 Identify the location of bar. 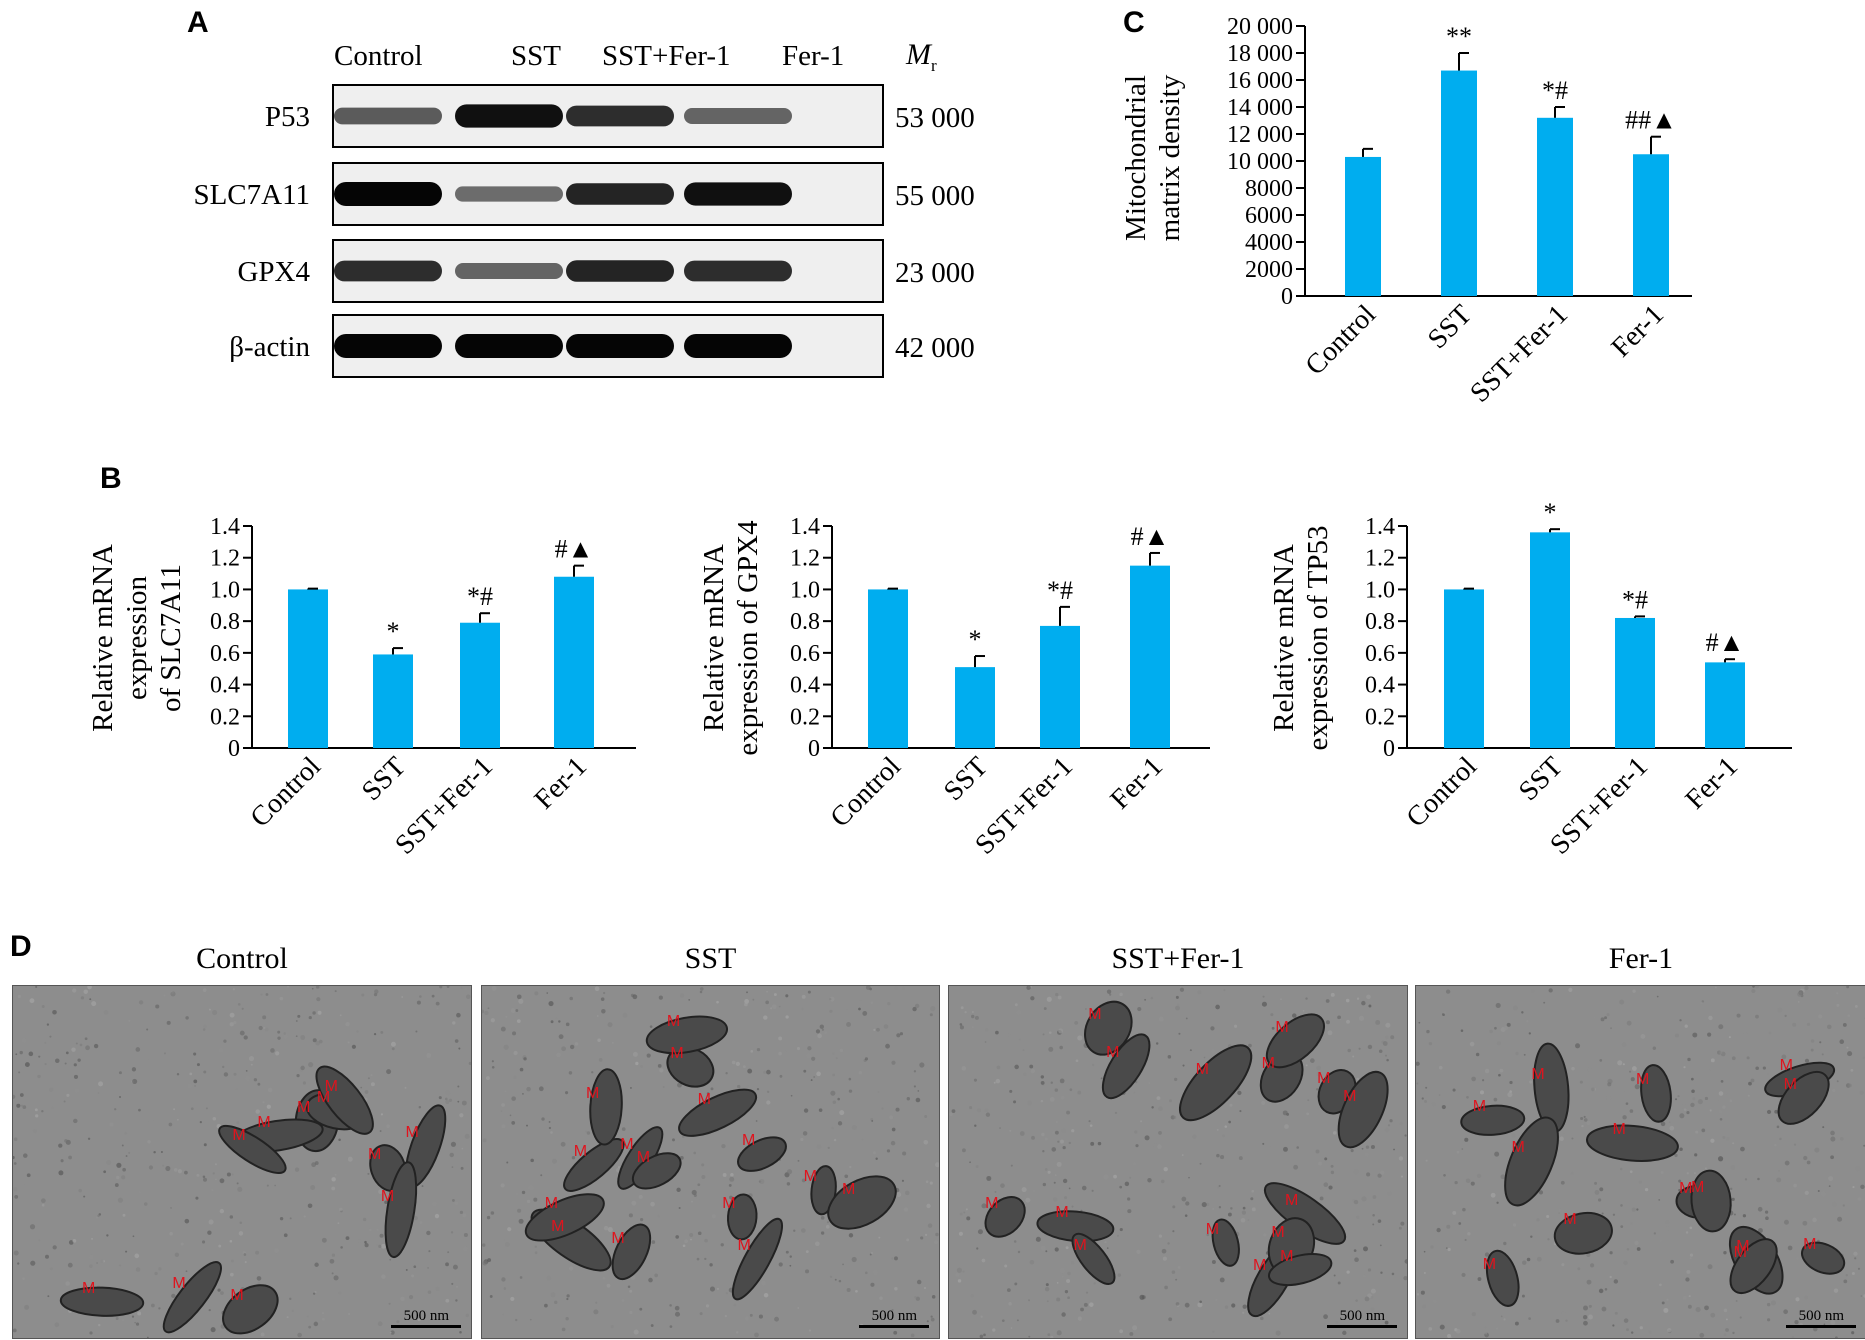
(1550, 640).